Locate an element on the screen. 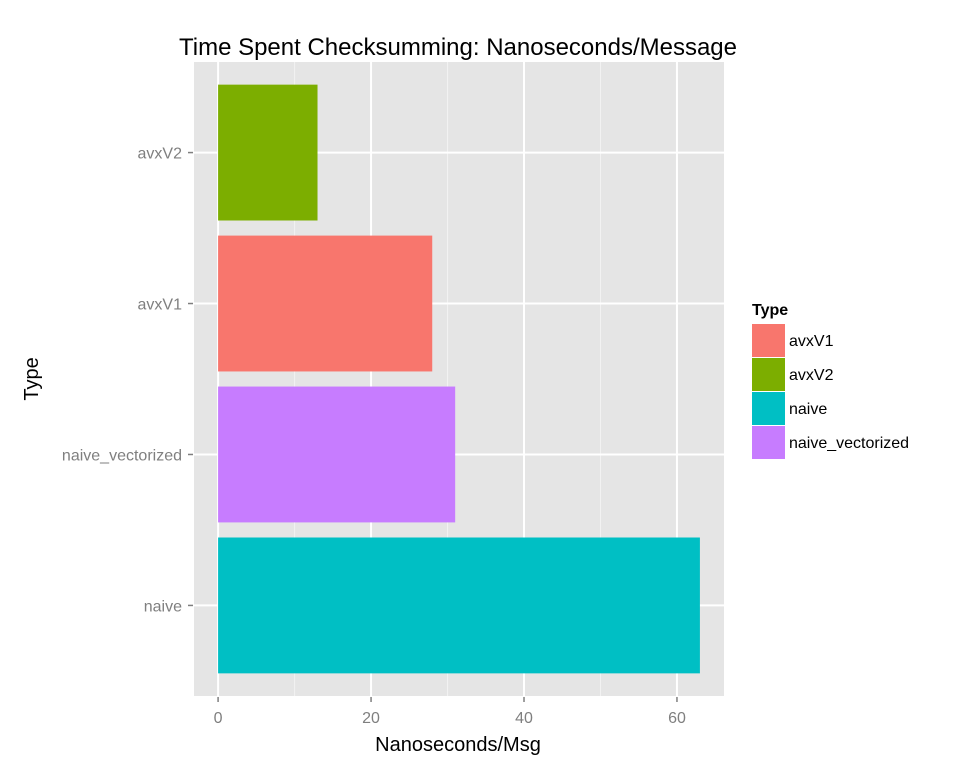  legend: Type avxV1 avxV2 naive naive_vectorized is located at coordinates (830, 380).